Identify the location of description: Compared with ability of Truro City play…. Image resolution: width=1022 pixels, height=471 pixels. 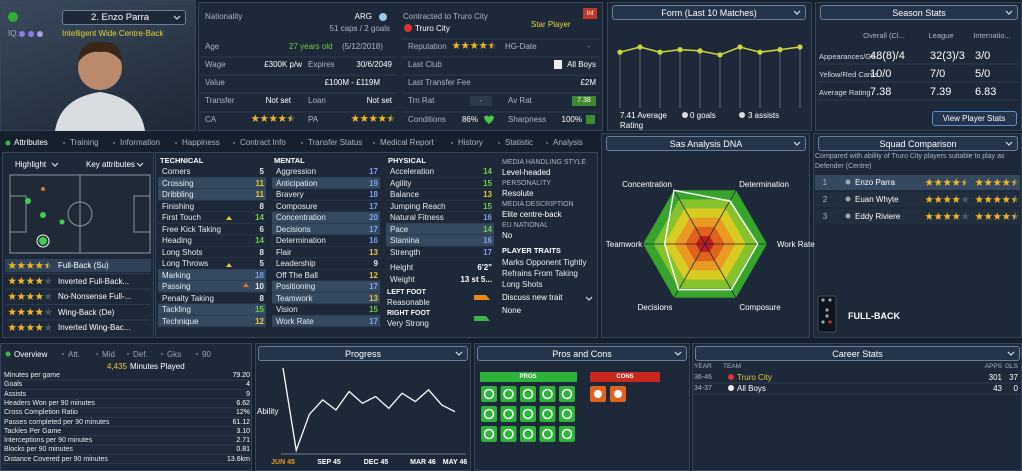
(910, 156).